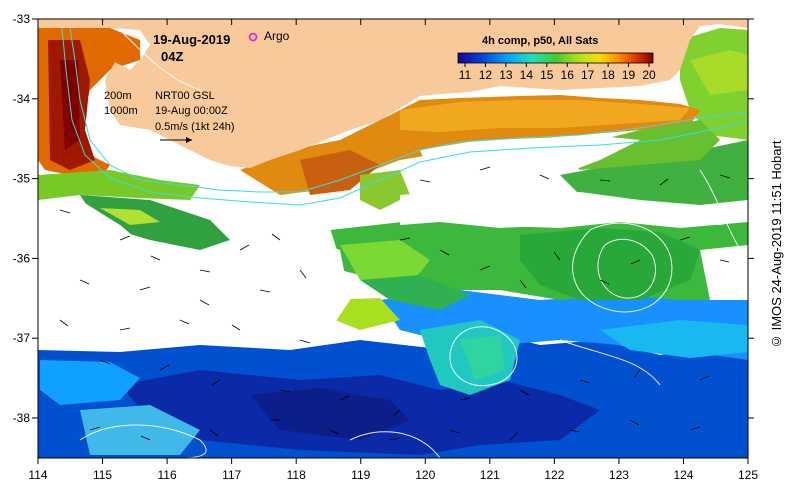 The height and width of the screenshot is (492, 790). What do you see at coordinates (22, 258) in the screenshot?
I see `y-tick-label: -36` at bounding box center [22, 258].